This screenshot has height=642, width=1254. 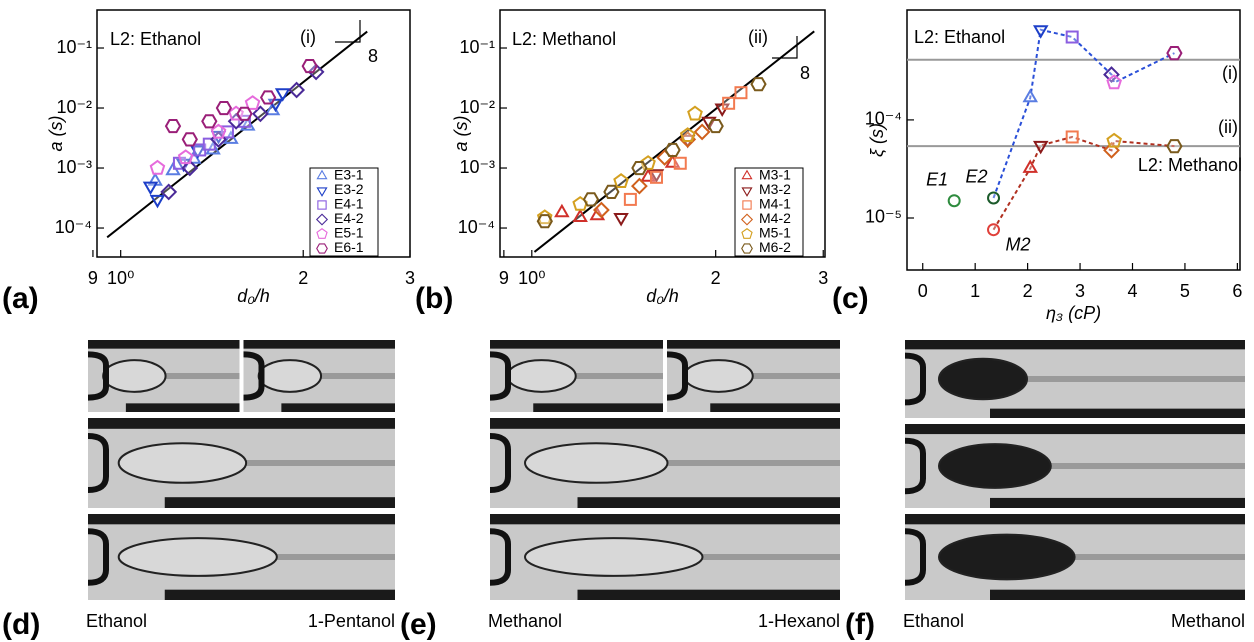 What do you see at coordinates (564, 39) in the screenshot?
I see `annotation: L2: Methanol` at bounding box center [564, 39].